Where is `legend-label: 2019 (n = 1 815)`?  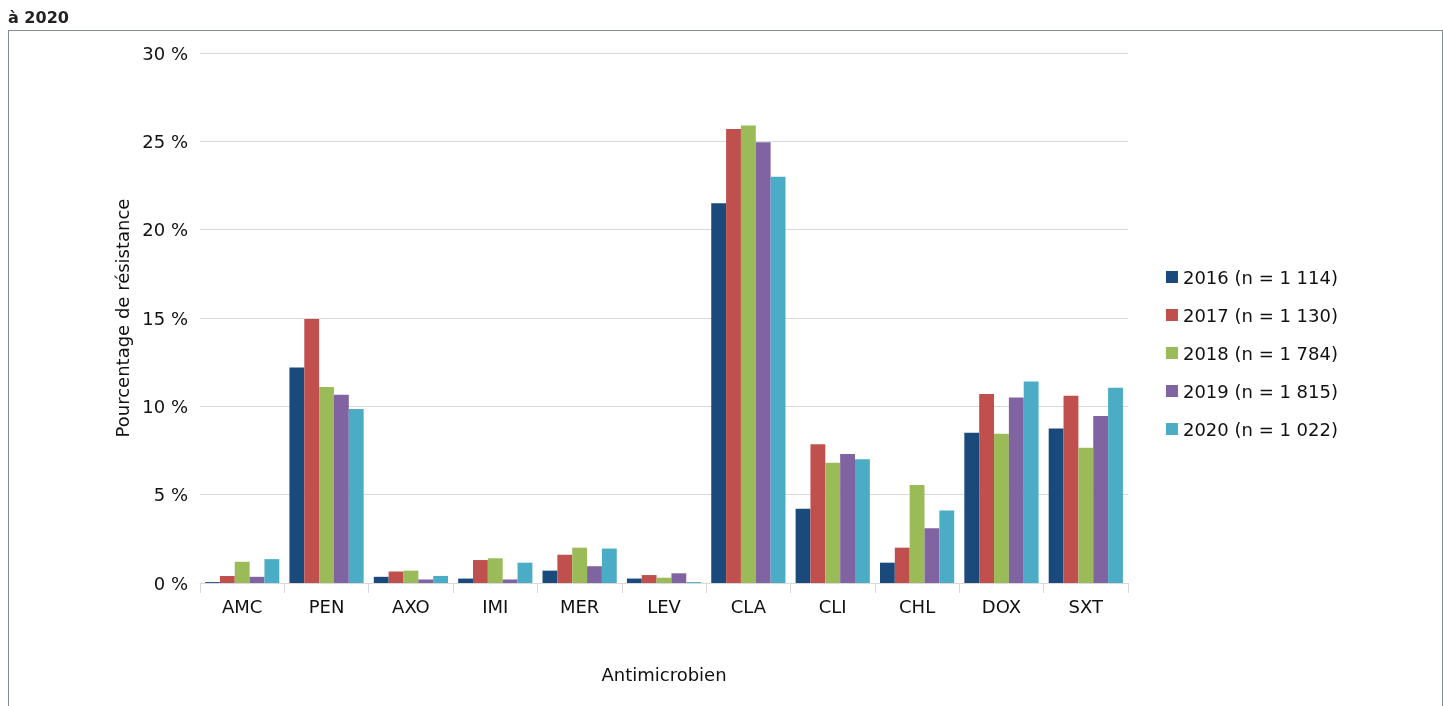
legend-label: 2019 (n = 1 815) is located at coordinates (1260, 391).